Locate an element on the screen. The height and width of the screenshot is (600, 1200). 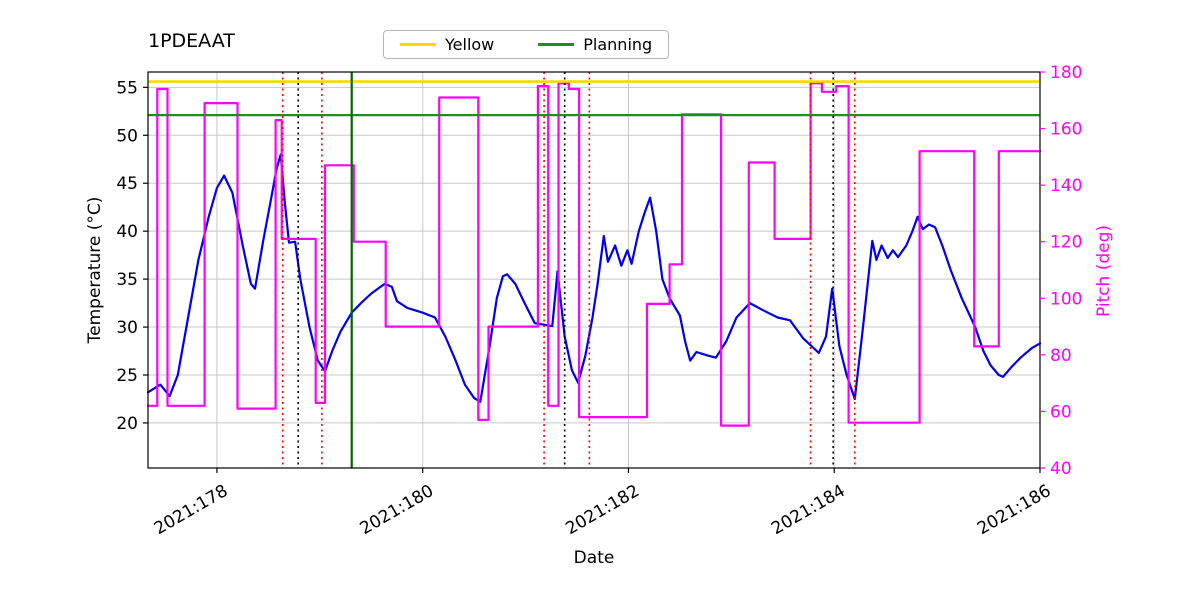
y-left-tick-label: 25 is located at coordinates (127, 376).